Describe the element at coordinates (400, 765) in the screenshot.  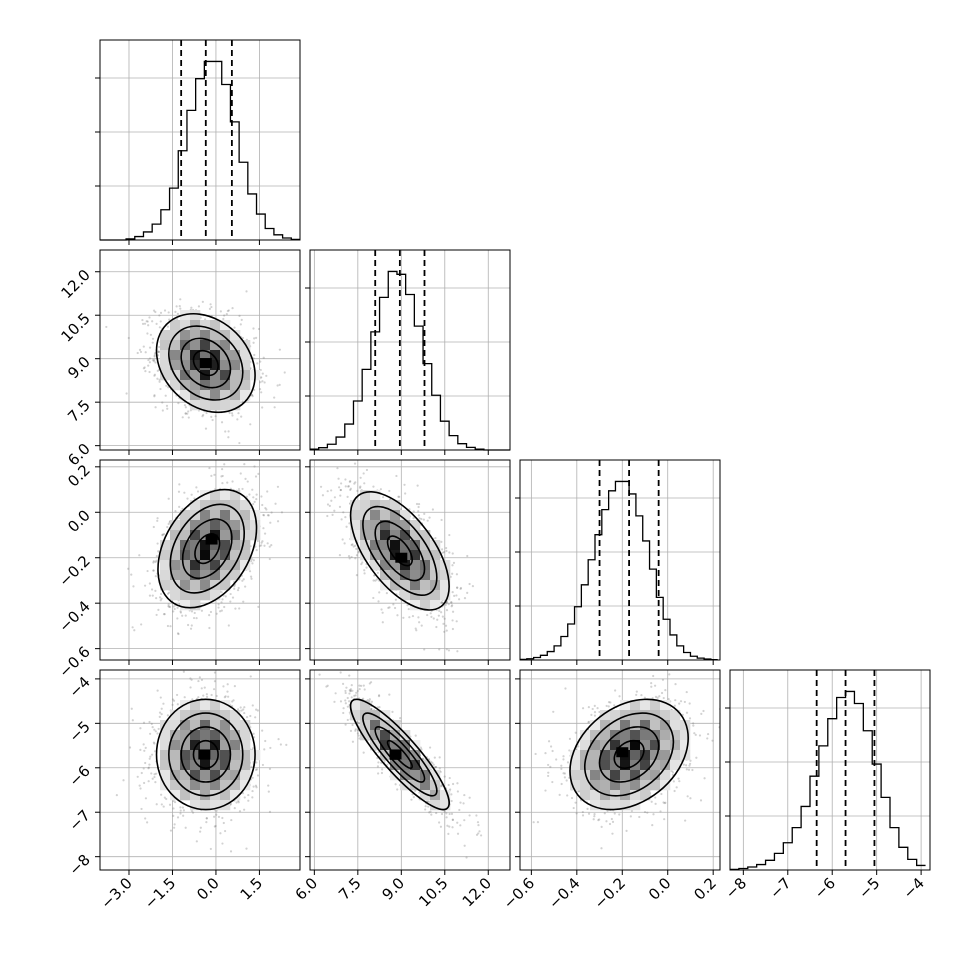
I see `density-layer` at that location.